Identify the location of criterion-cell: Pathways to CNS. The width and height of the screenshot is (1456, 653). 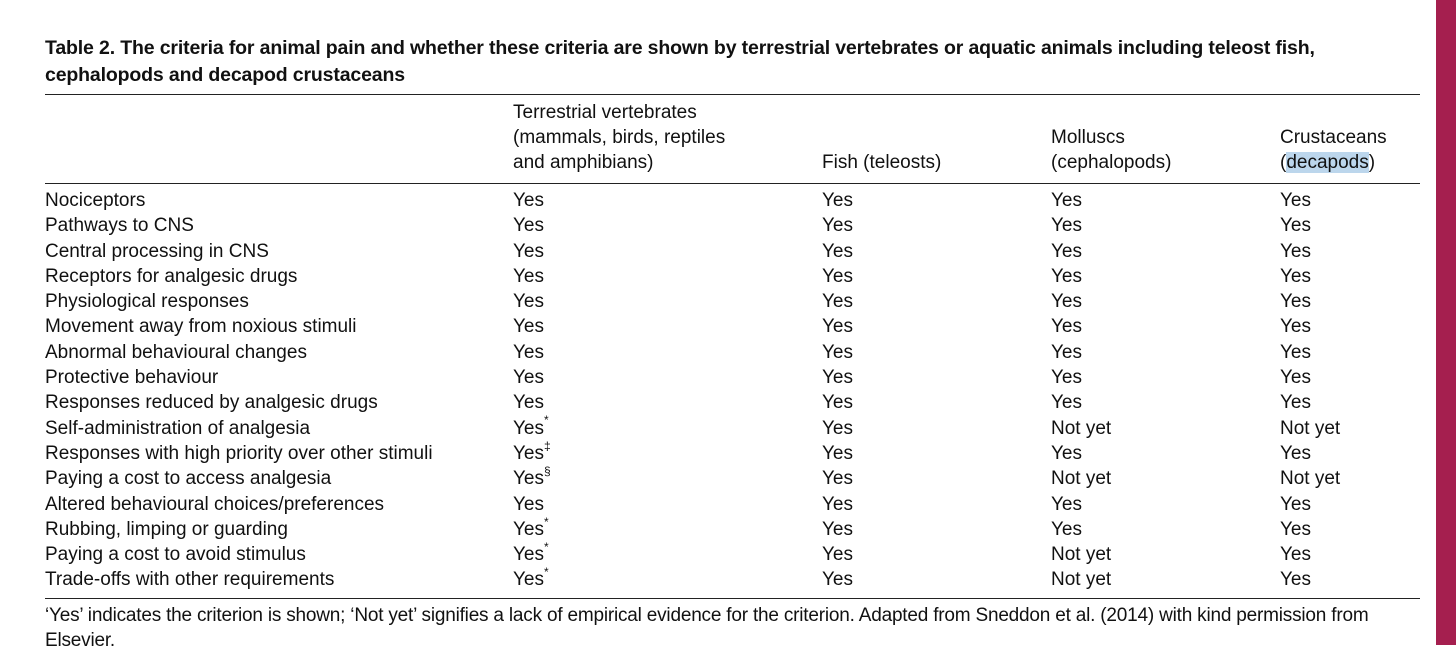
(119, 226).